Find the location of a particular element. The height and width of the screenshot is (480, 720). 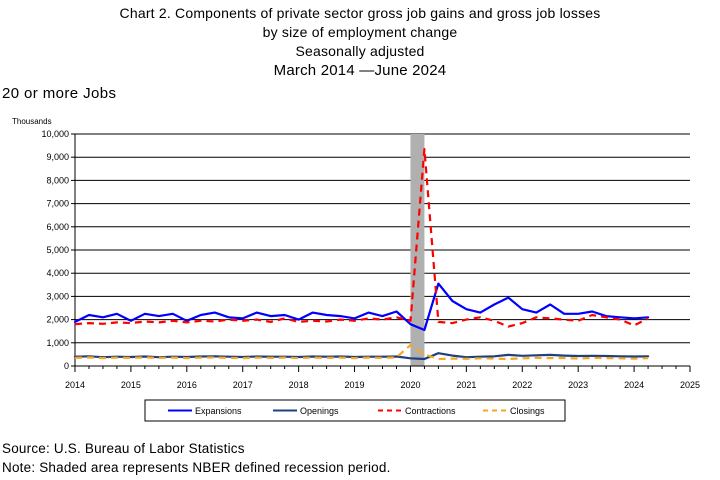

series-line-openings is located at coordinates (361, 356).